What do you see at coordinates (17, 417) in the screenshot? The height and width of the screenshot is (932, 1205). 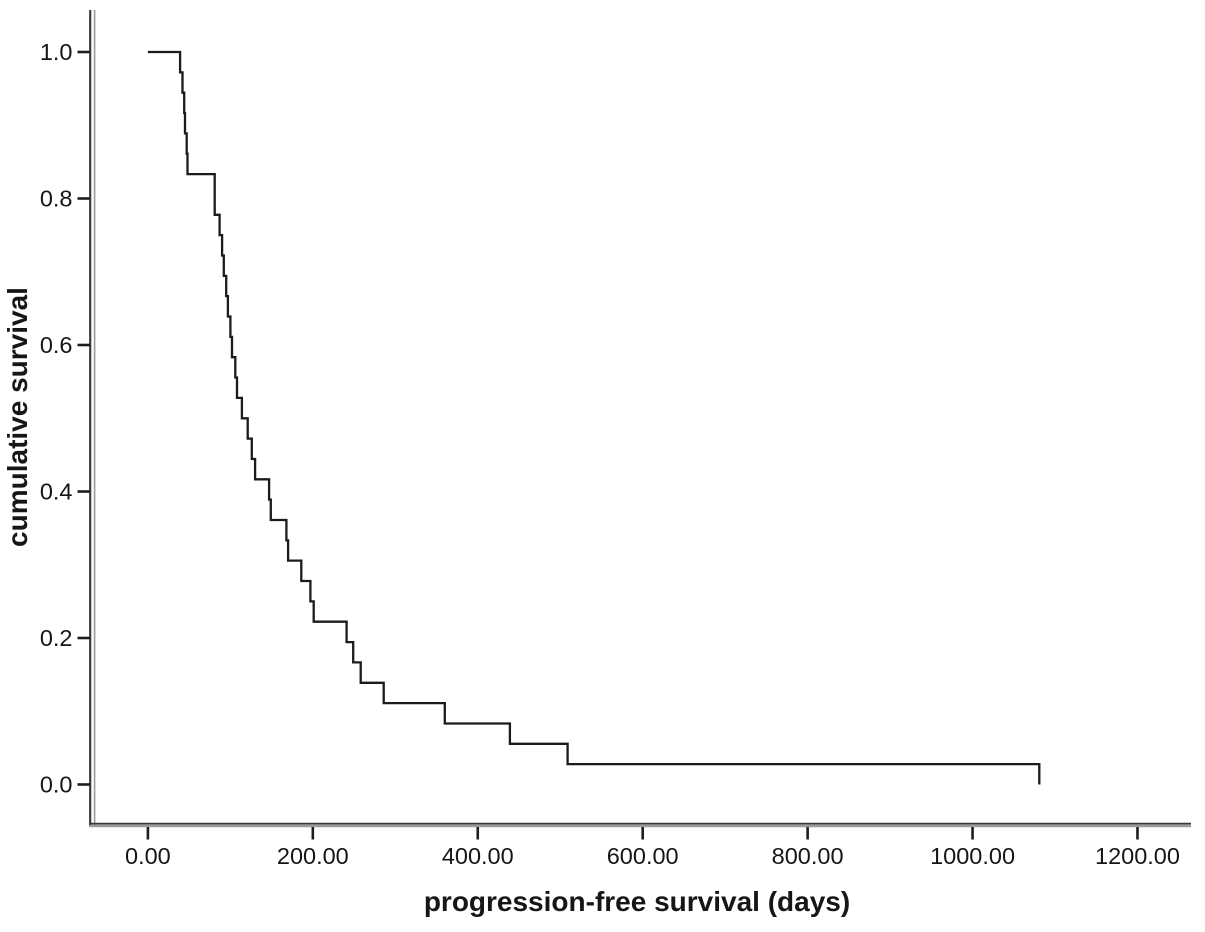 I see `y-axis-title: cumulative survival` at bounding box center [17, 417].